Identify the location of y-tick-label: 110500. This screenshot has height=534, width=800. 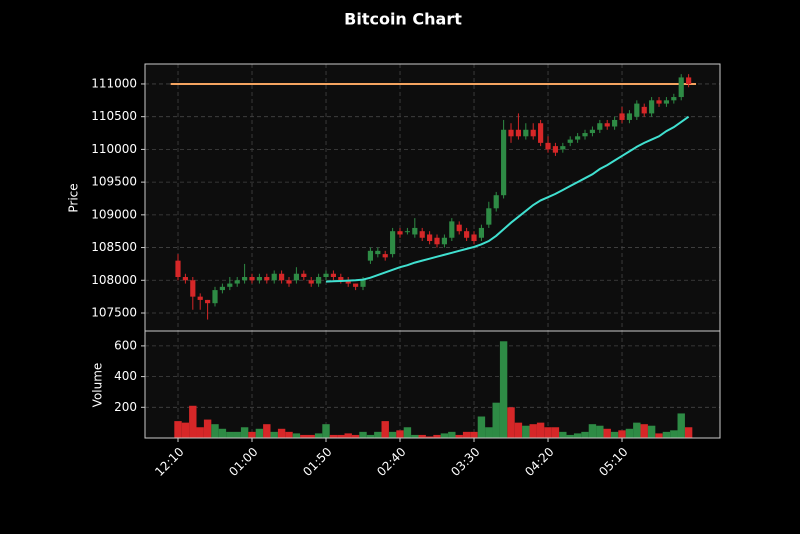
(114, 116).